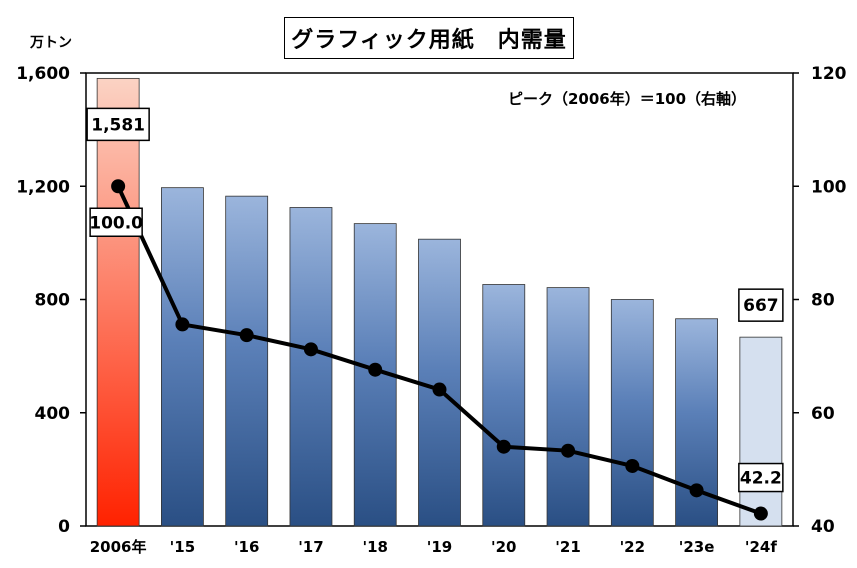  What do you see at coordinates (567, 547) in the screenshot?
I see `x-tick-label: '21` at bounding box center [567, 547].